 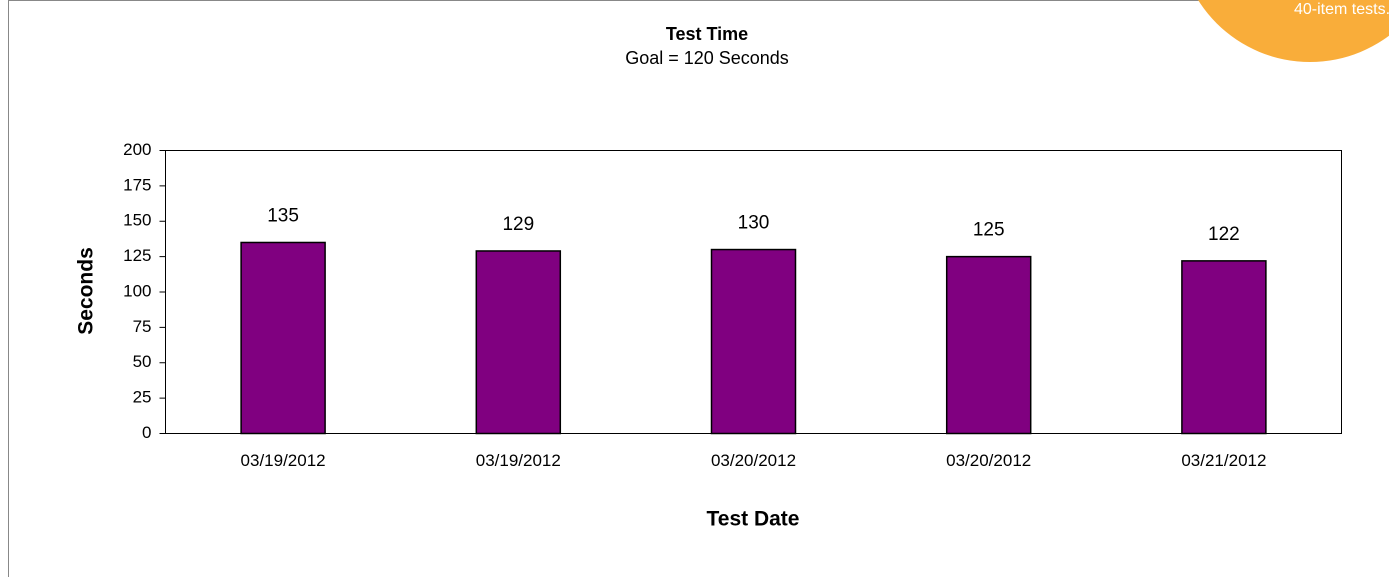 What do you see at coordinates (283, 215) in the screenshot?
I see `data-label: 135` at bounding box center [283, 215].